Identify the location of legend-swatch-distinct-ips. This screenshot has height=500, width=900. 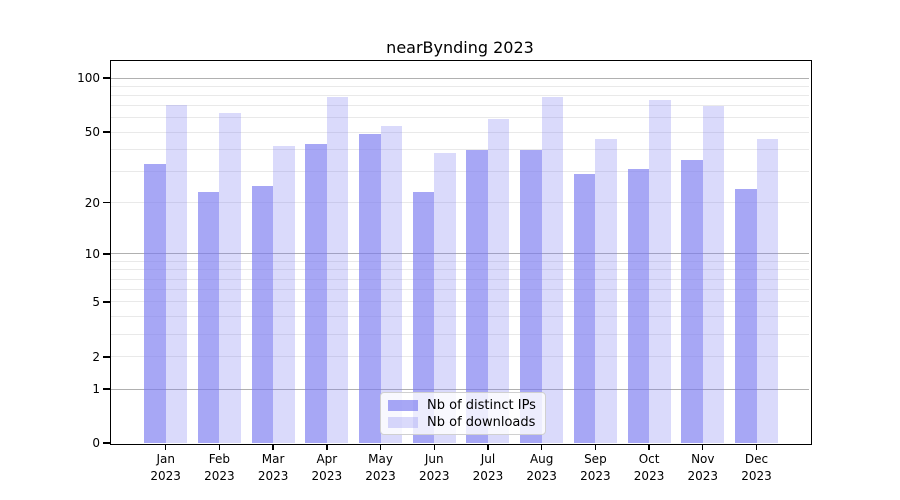
(403, 405).